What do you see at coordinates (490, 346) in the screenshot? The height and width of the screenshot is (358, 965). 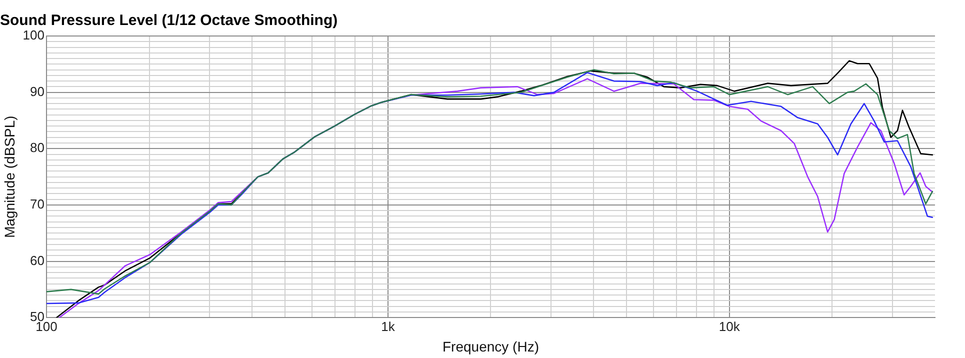 I see `x-axis-title: Frequency (Hz)` at bounding box center [490, 346].